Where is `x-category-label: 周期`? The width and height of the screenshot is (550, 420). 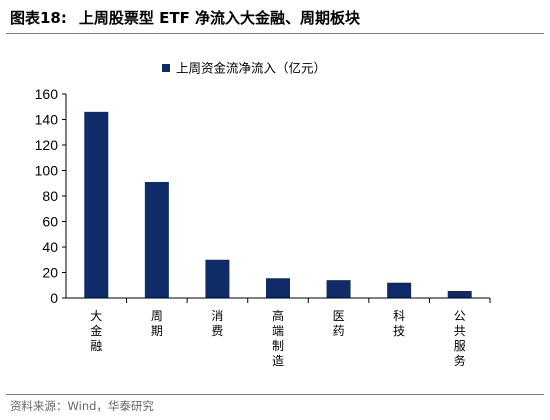
x-category-label: 周期 is located at coordinates (157, 323).